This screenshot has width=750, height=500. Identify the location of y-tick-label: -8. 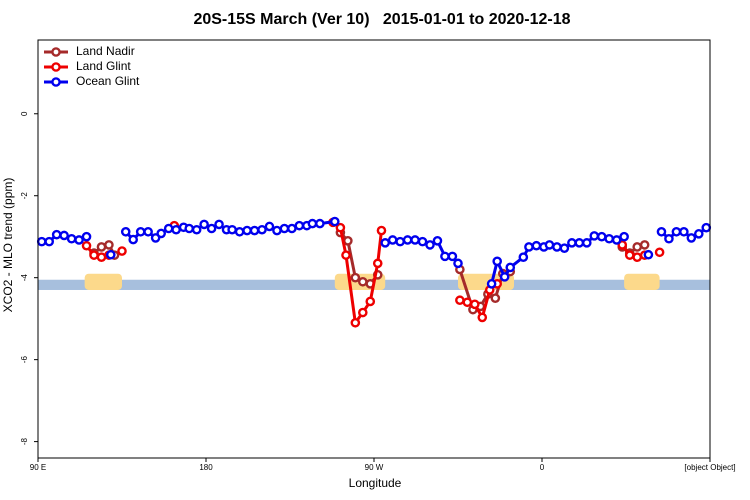
(24, 442).